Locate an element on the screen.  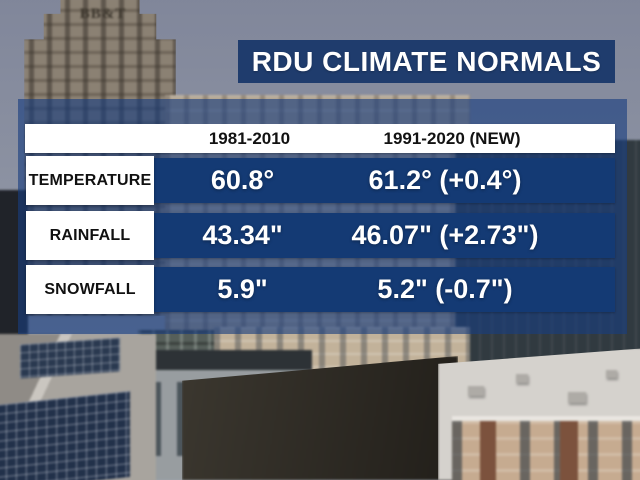
rainfall-new-normal-cell: 46.07" (+2.73") is located at coordinates (445, 235).